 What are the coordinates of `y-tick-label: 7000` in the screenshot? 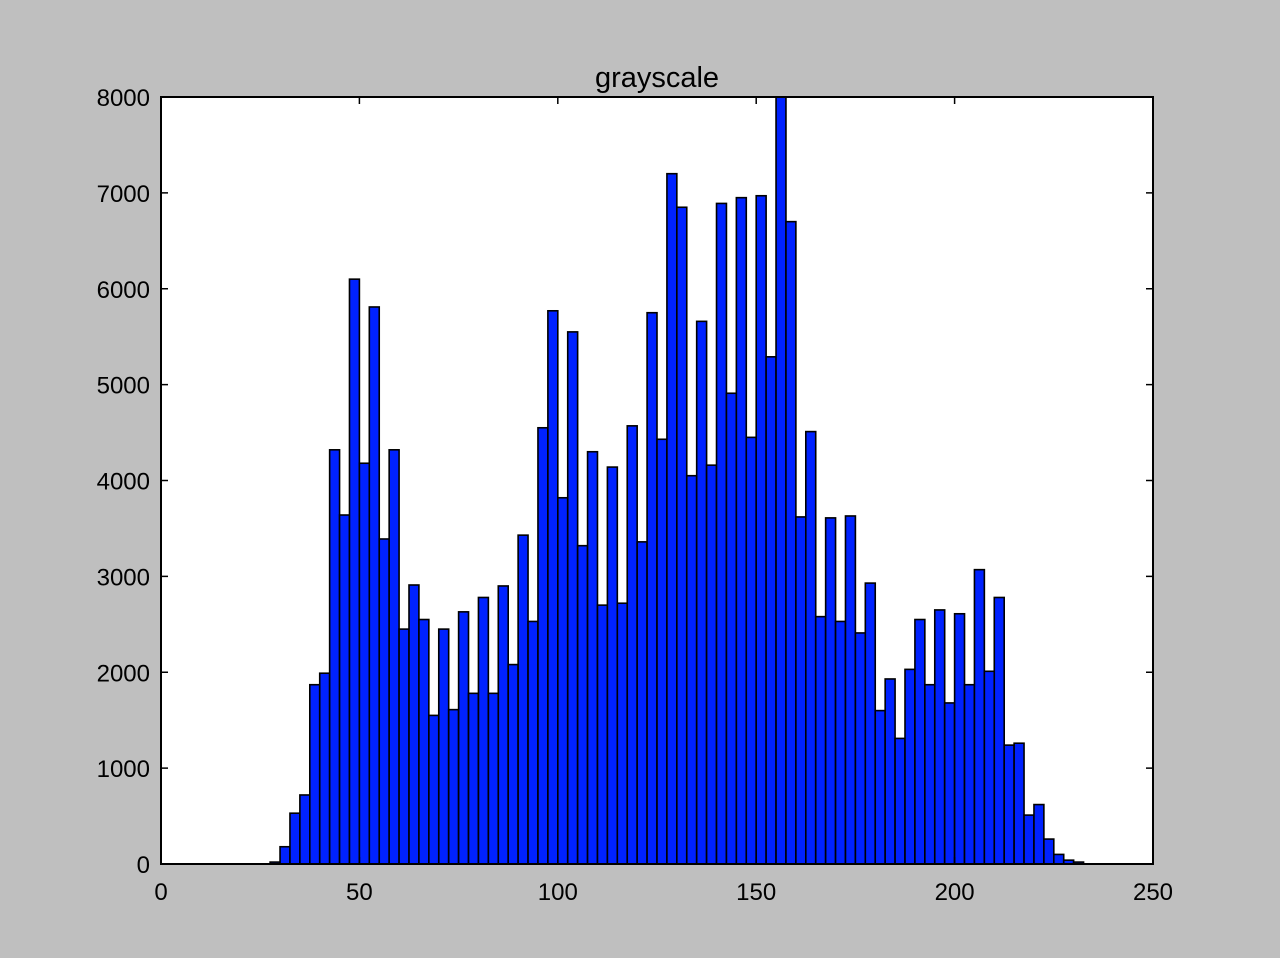 It's located at (123, 194).